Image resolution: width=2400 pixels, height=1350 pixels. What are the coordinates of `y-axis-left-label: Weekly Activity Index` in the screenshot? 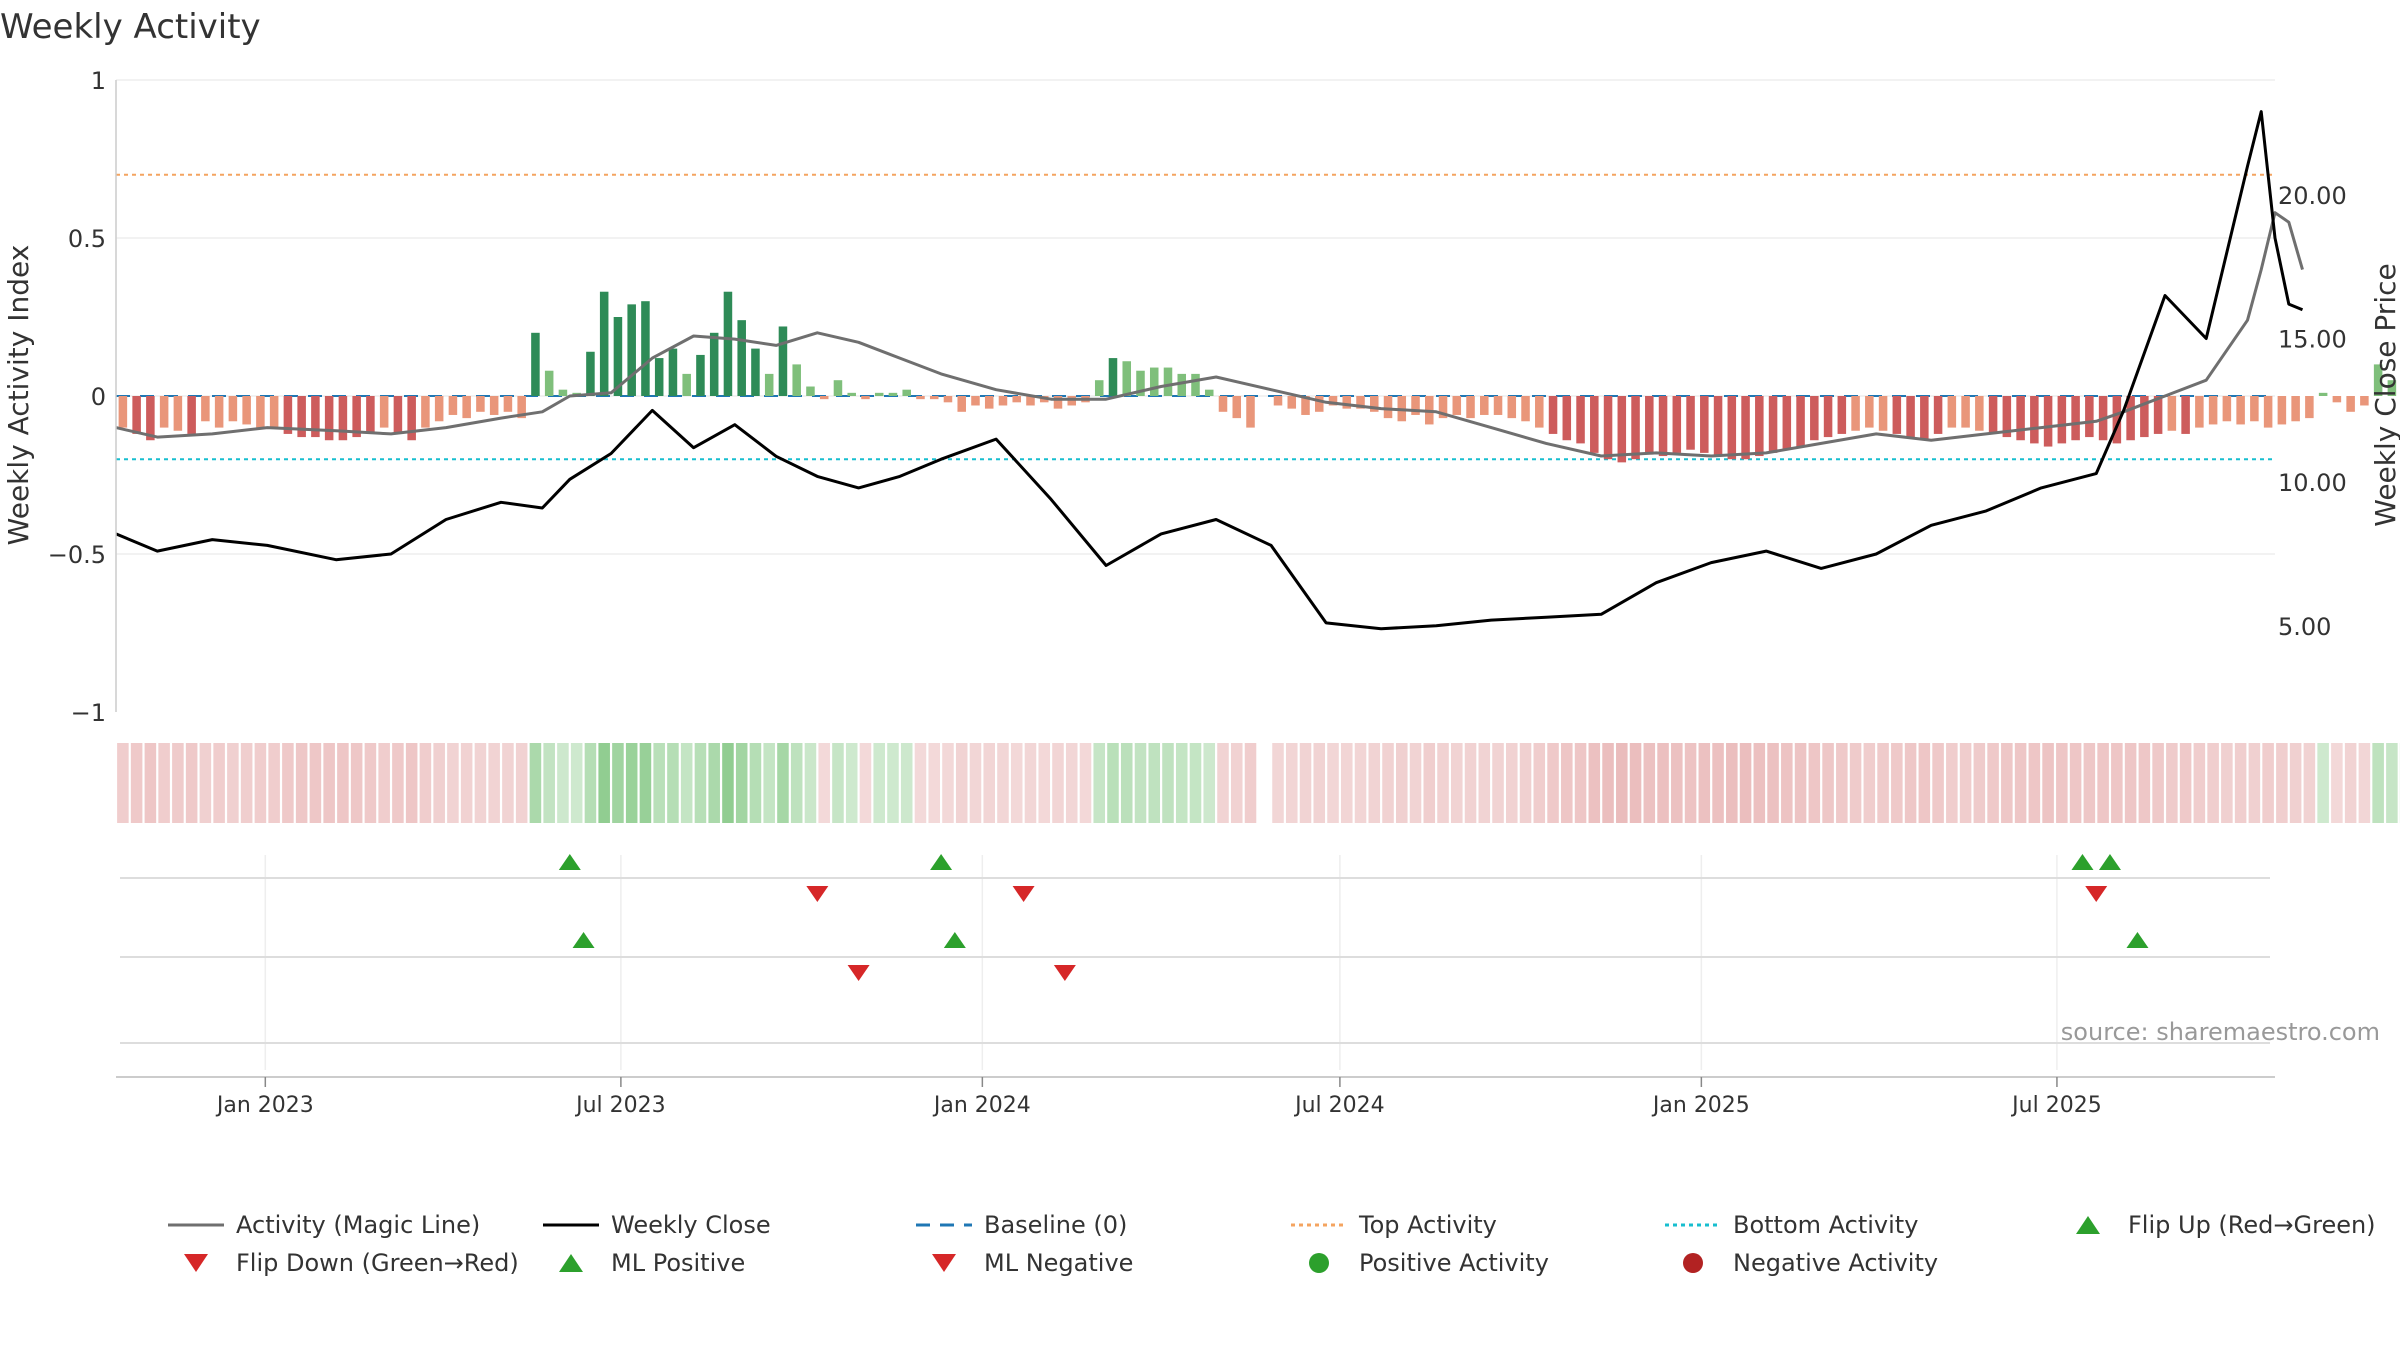 It's located at (18, 395).